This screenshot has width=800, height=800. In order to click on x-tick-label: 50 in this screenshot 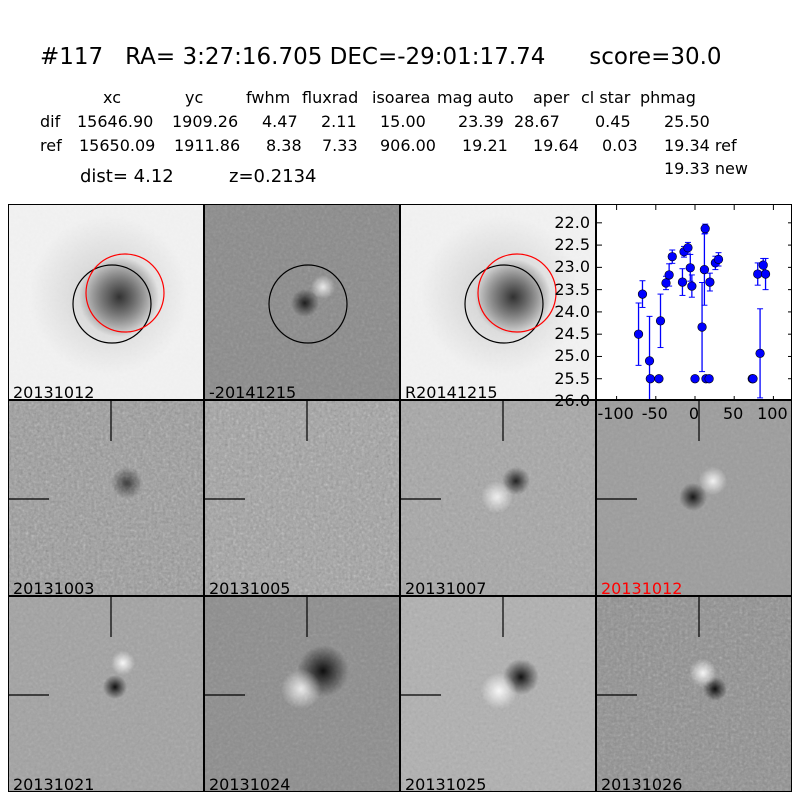, I will do `click(733, 413)`.